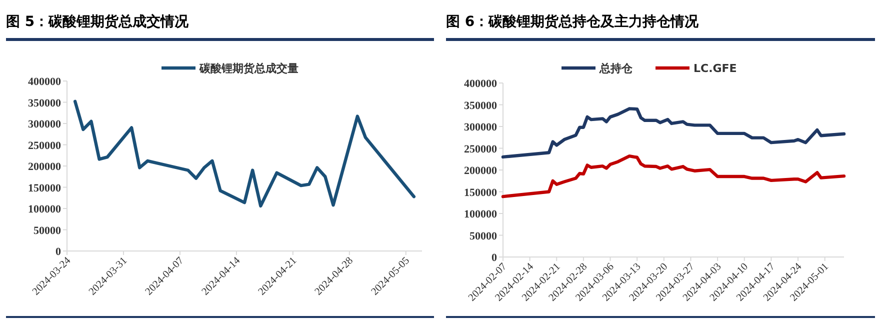  Describe the element at coordinates (660, 25) in the screenshot. I see `chart-title: 图 6：碳酸锂期货总持仓及主力持仓情况` at that location.